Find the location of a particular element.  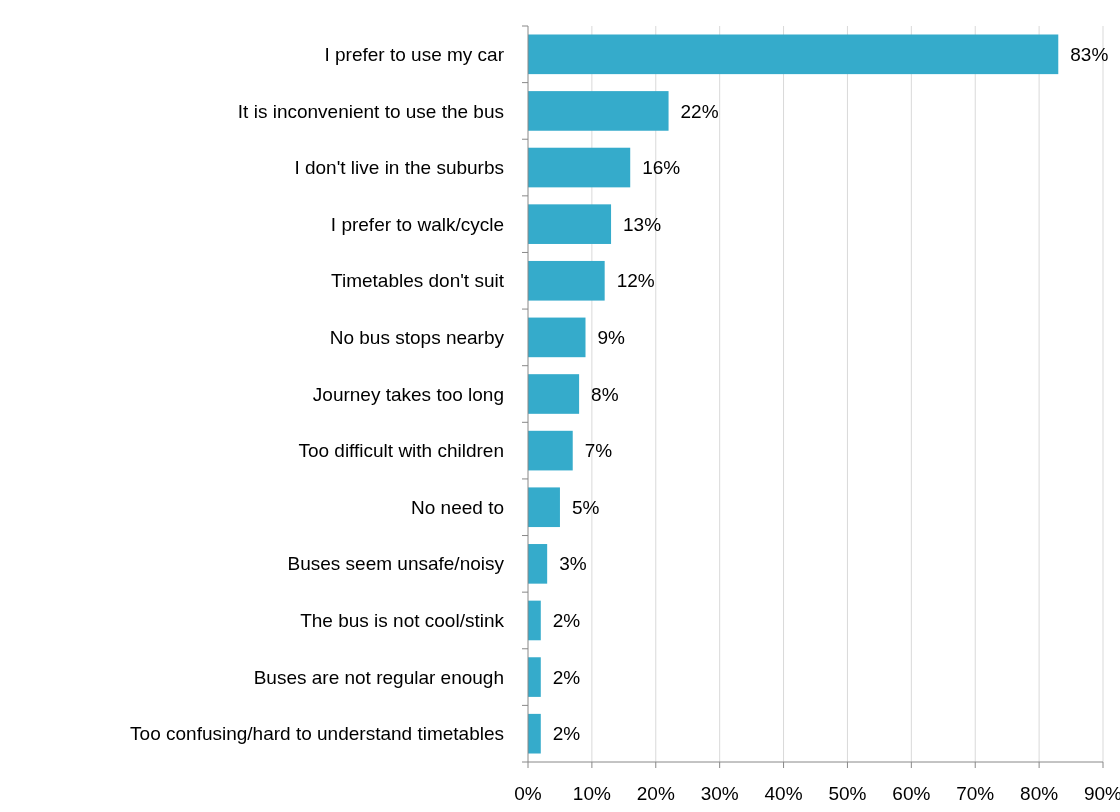

y-tick-label: The bus is not cool/stink is located at coordinates (402, 621).